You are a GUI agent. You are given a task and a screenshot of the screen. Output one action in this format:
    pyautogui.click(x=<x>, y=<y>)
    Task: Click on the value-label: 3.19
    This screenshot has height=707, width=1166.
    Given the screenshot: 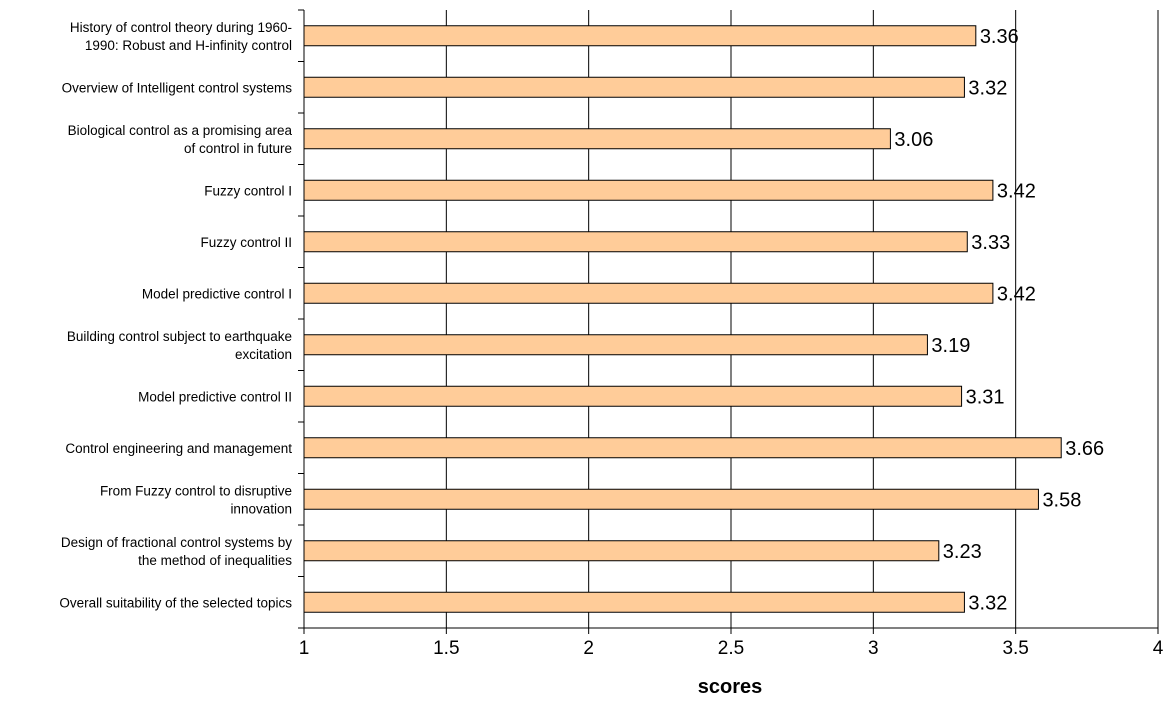 What is the action you would take?
    pyautogui.click(x=950, y=346)
    